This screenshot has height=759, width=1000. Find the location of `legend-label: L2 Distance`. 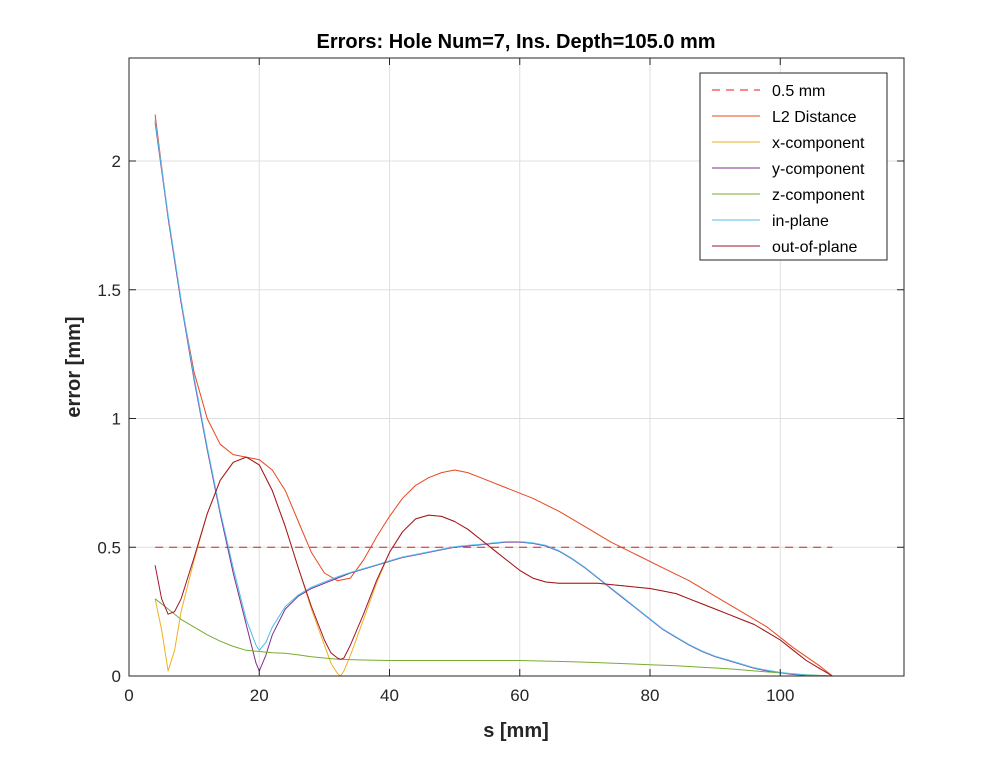

legend-label: L2 Distance is located at coordinates (814, 117).